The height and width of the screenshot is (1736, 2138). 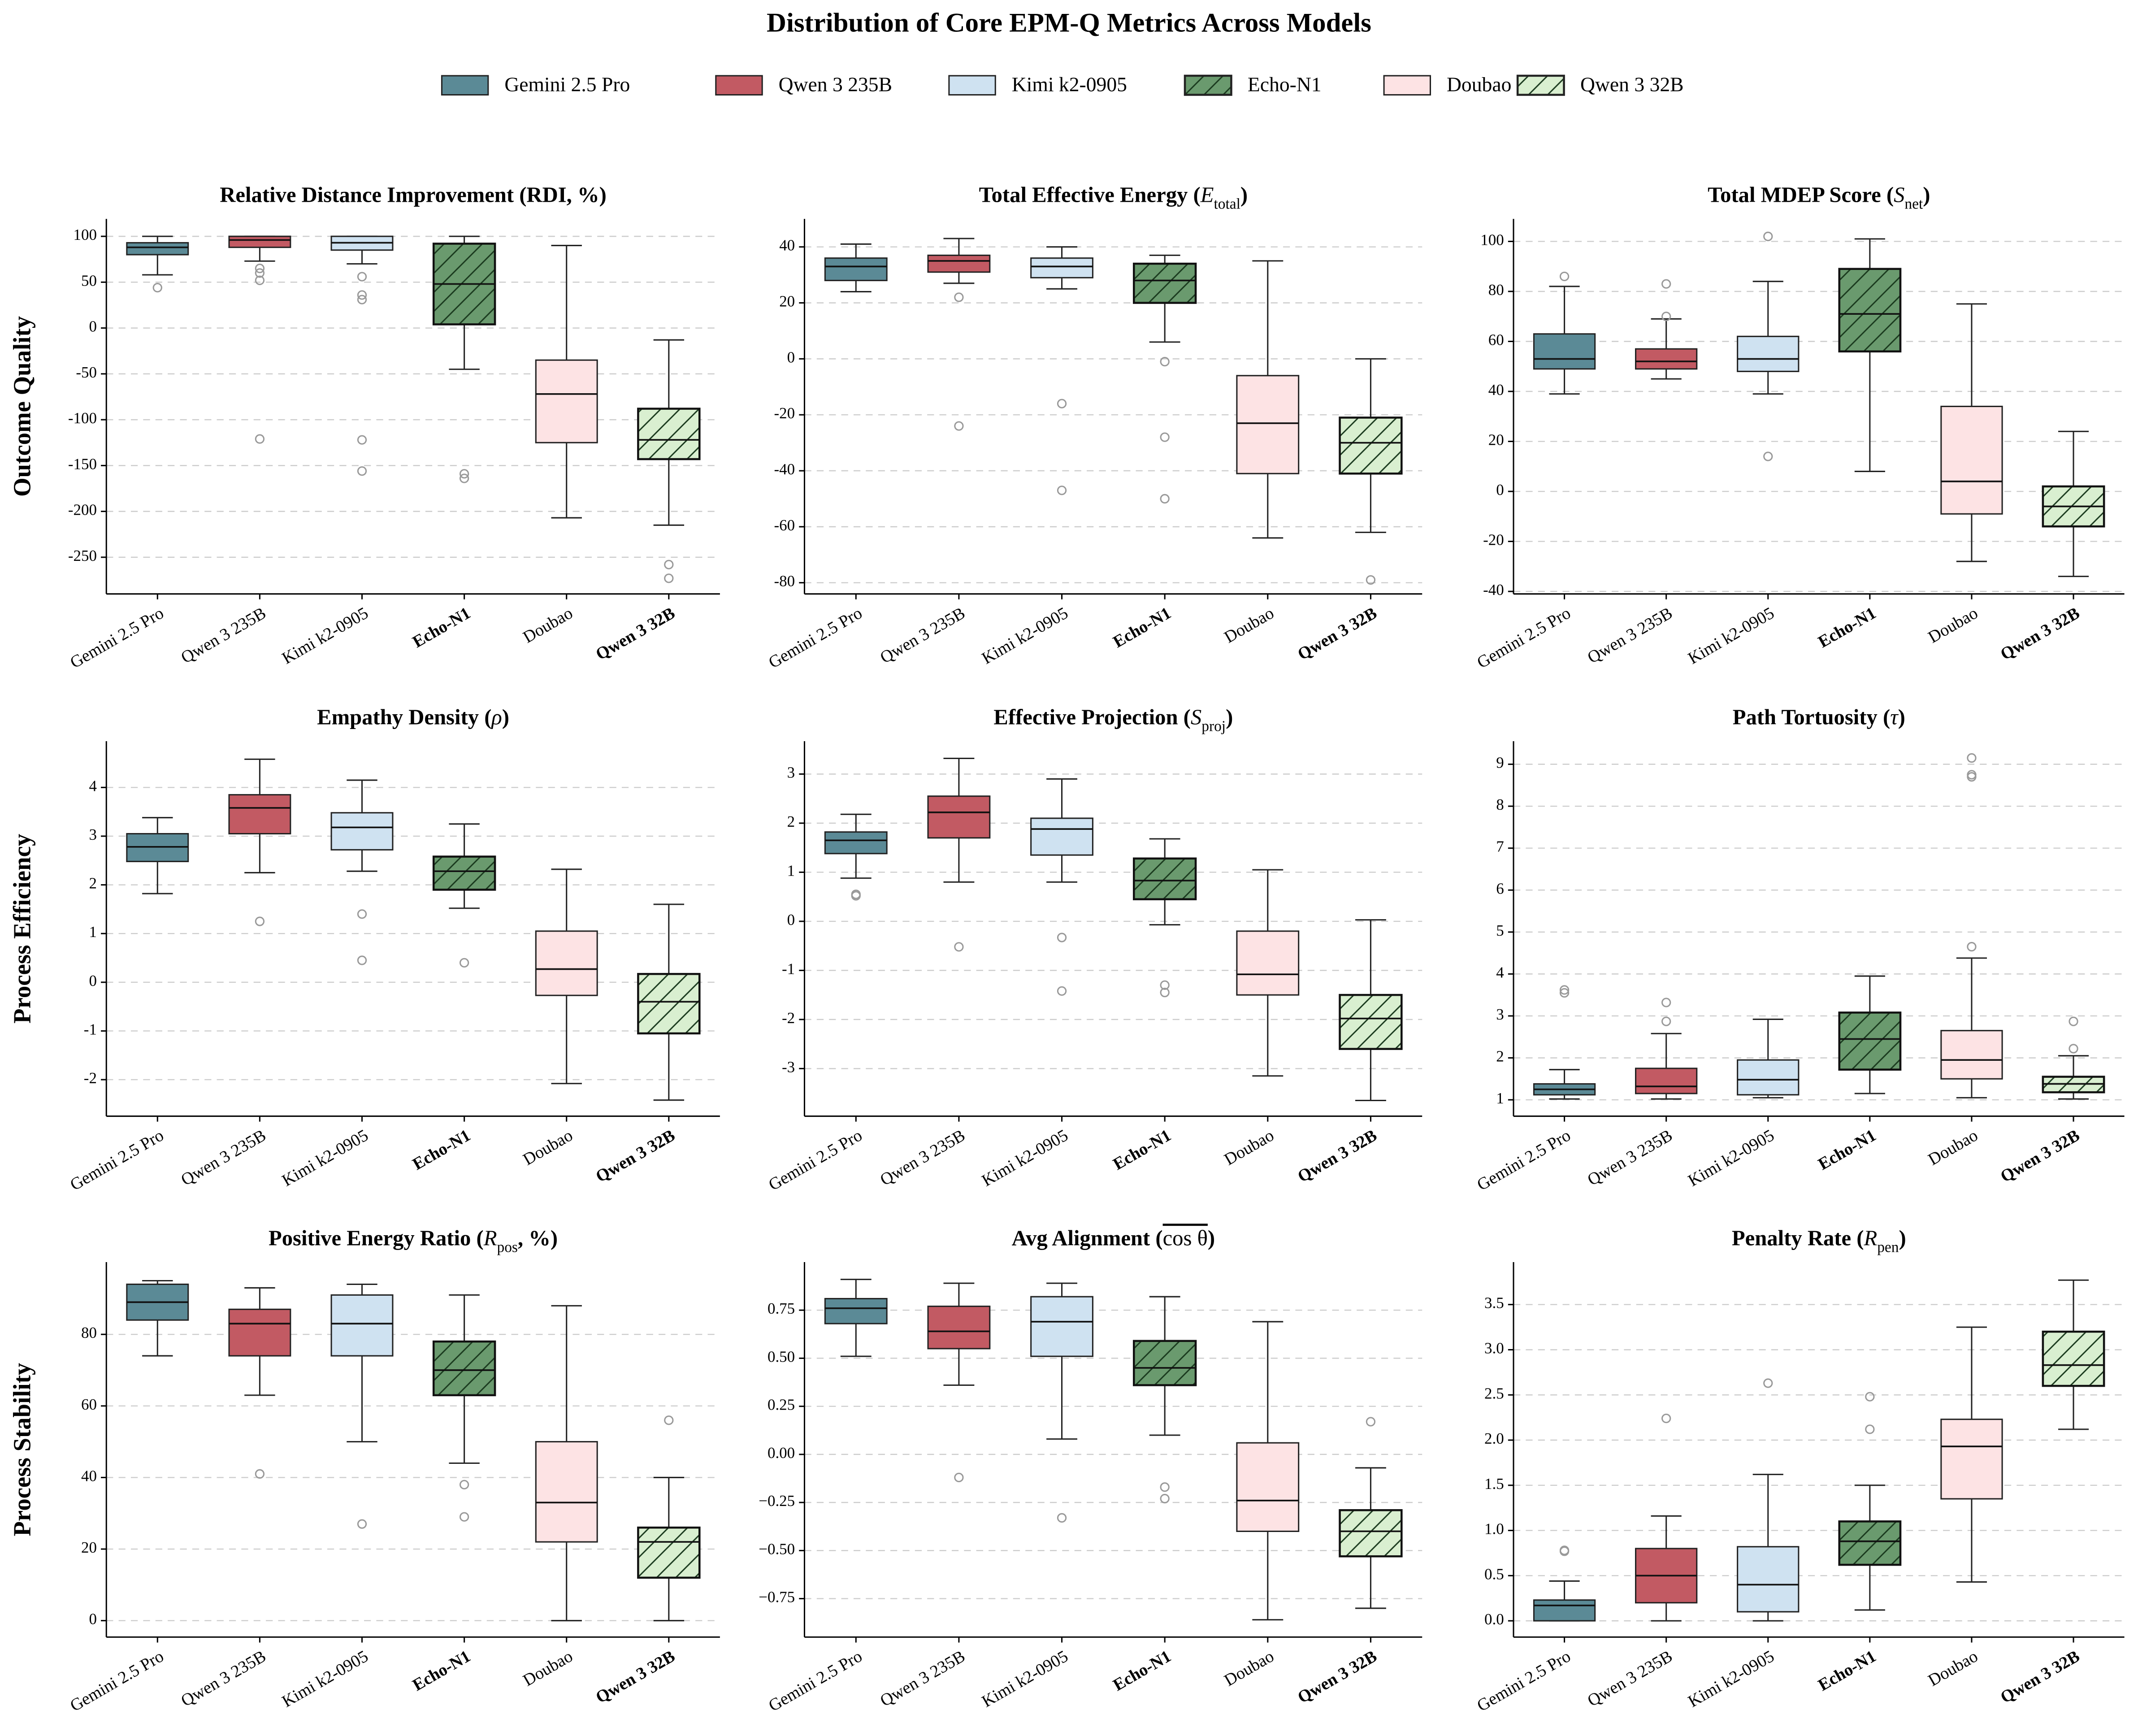 I want to click on y-tick-label: 1.0, so click(x=1494, y=1529).